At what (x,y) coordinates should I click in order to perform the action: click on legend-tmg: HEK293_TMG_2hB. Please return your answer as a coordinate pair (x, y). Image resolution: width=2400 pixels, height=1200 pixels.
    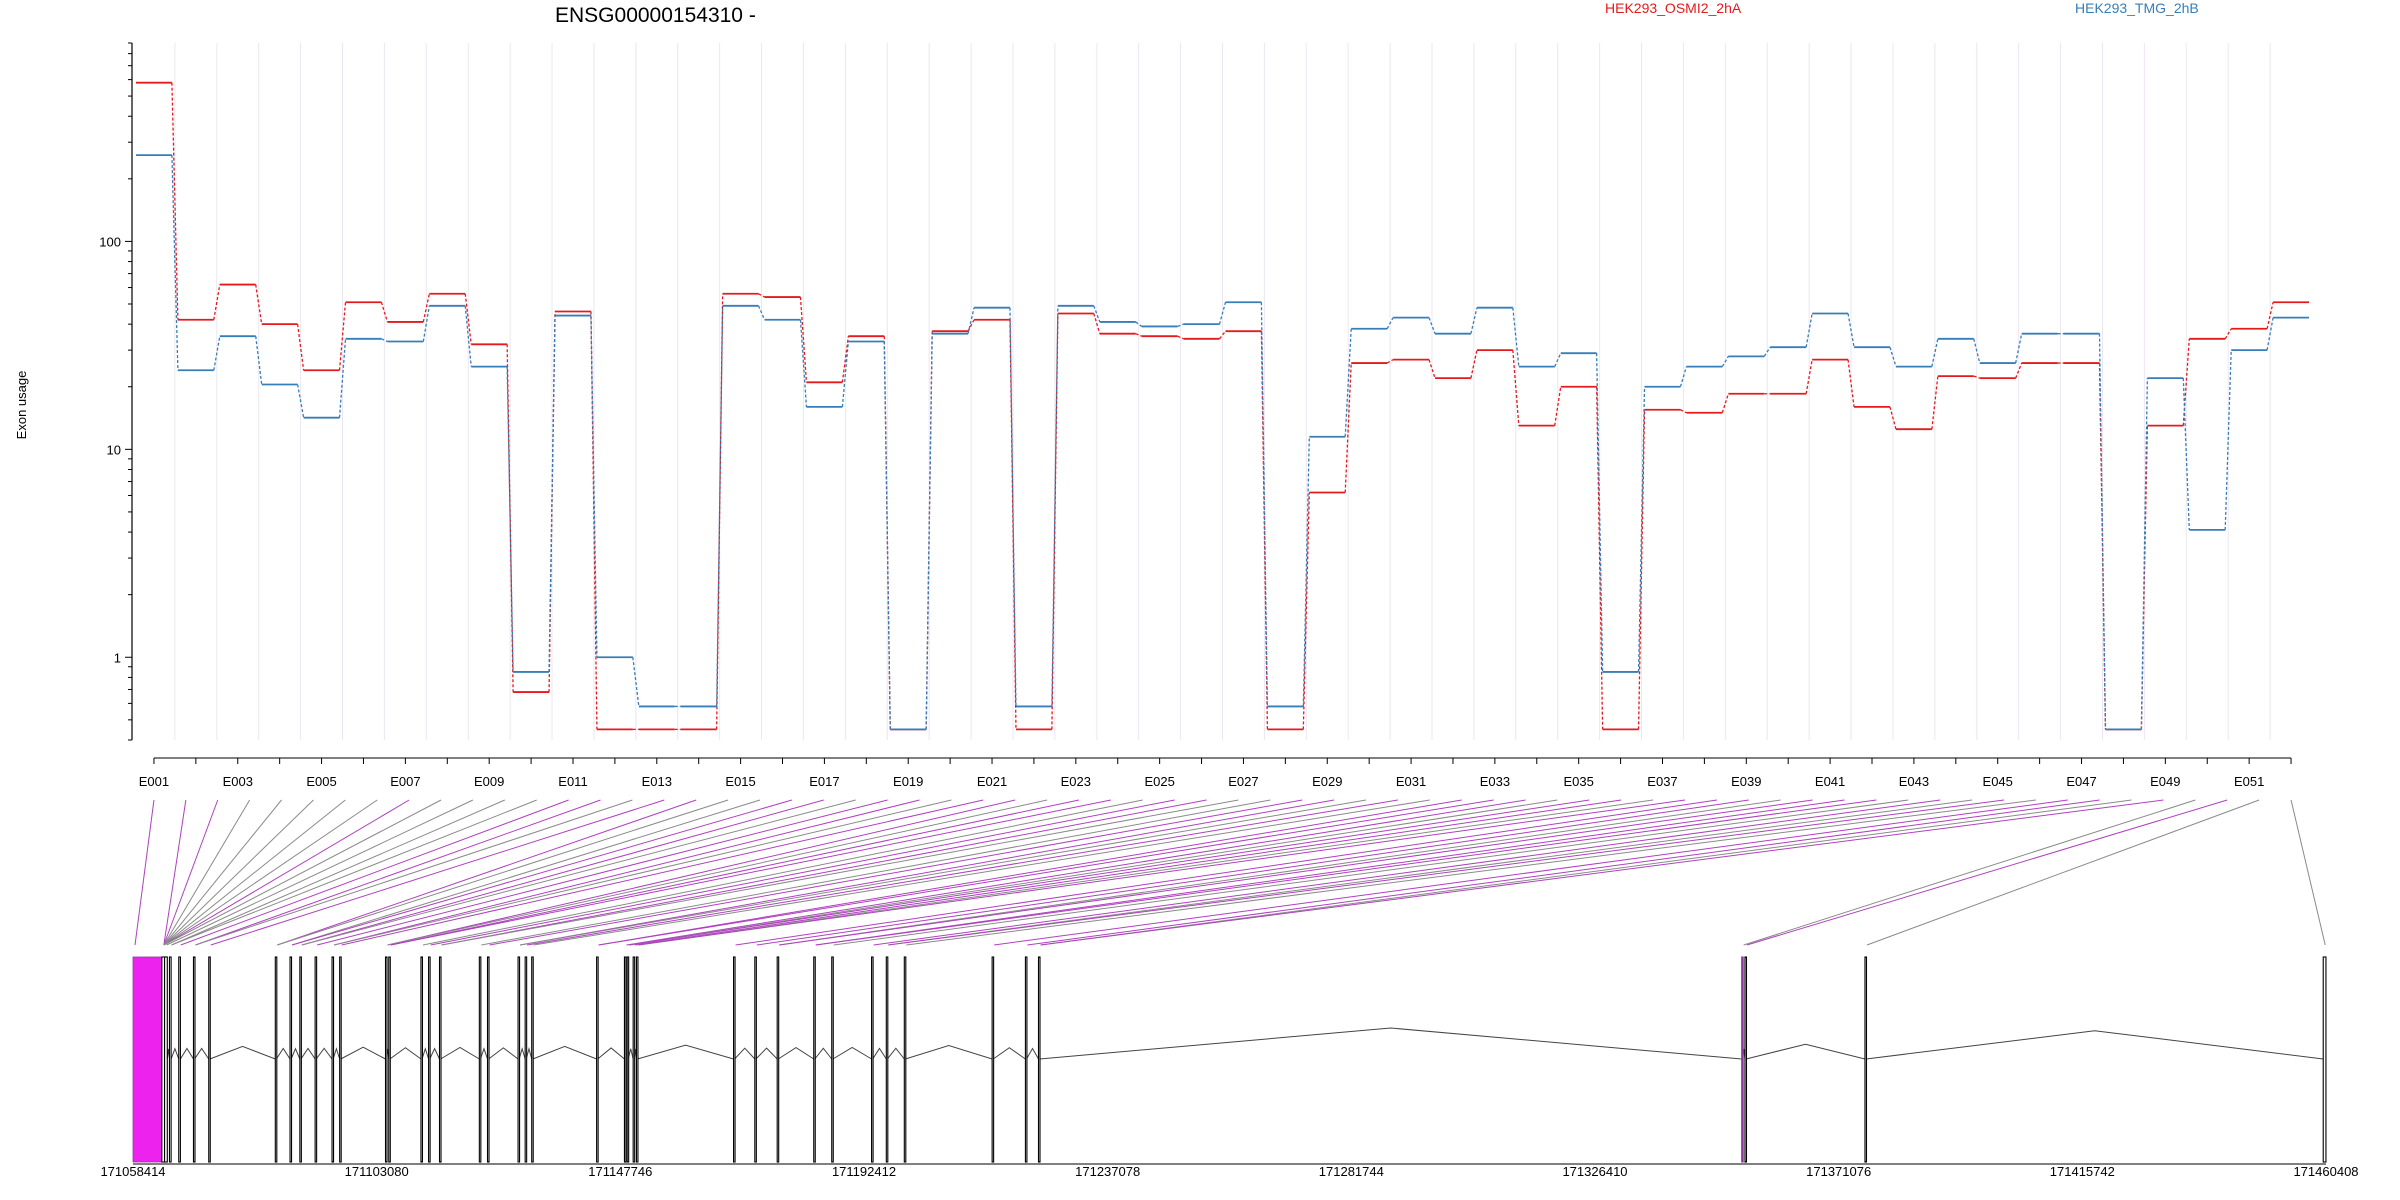
    Looking at the image, I should click on (2137, 8).